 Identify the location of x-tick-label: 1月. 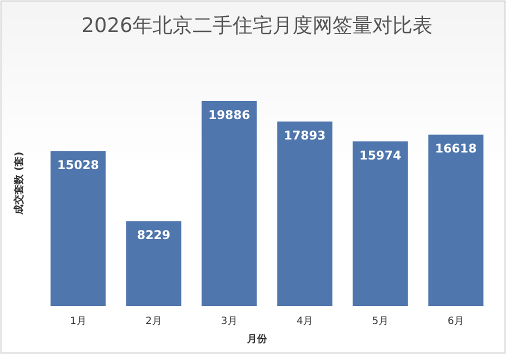
(78, 321).